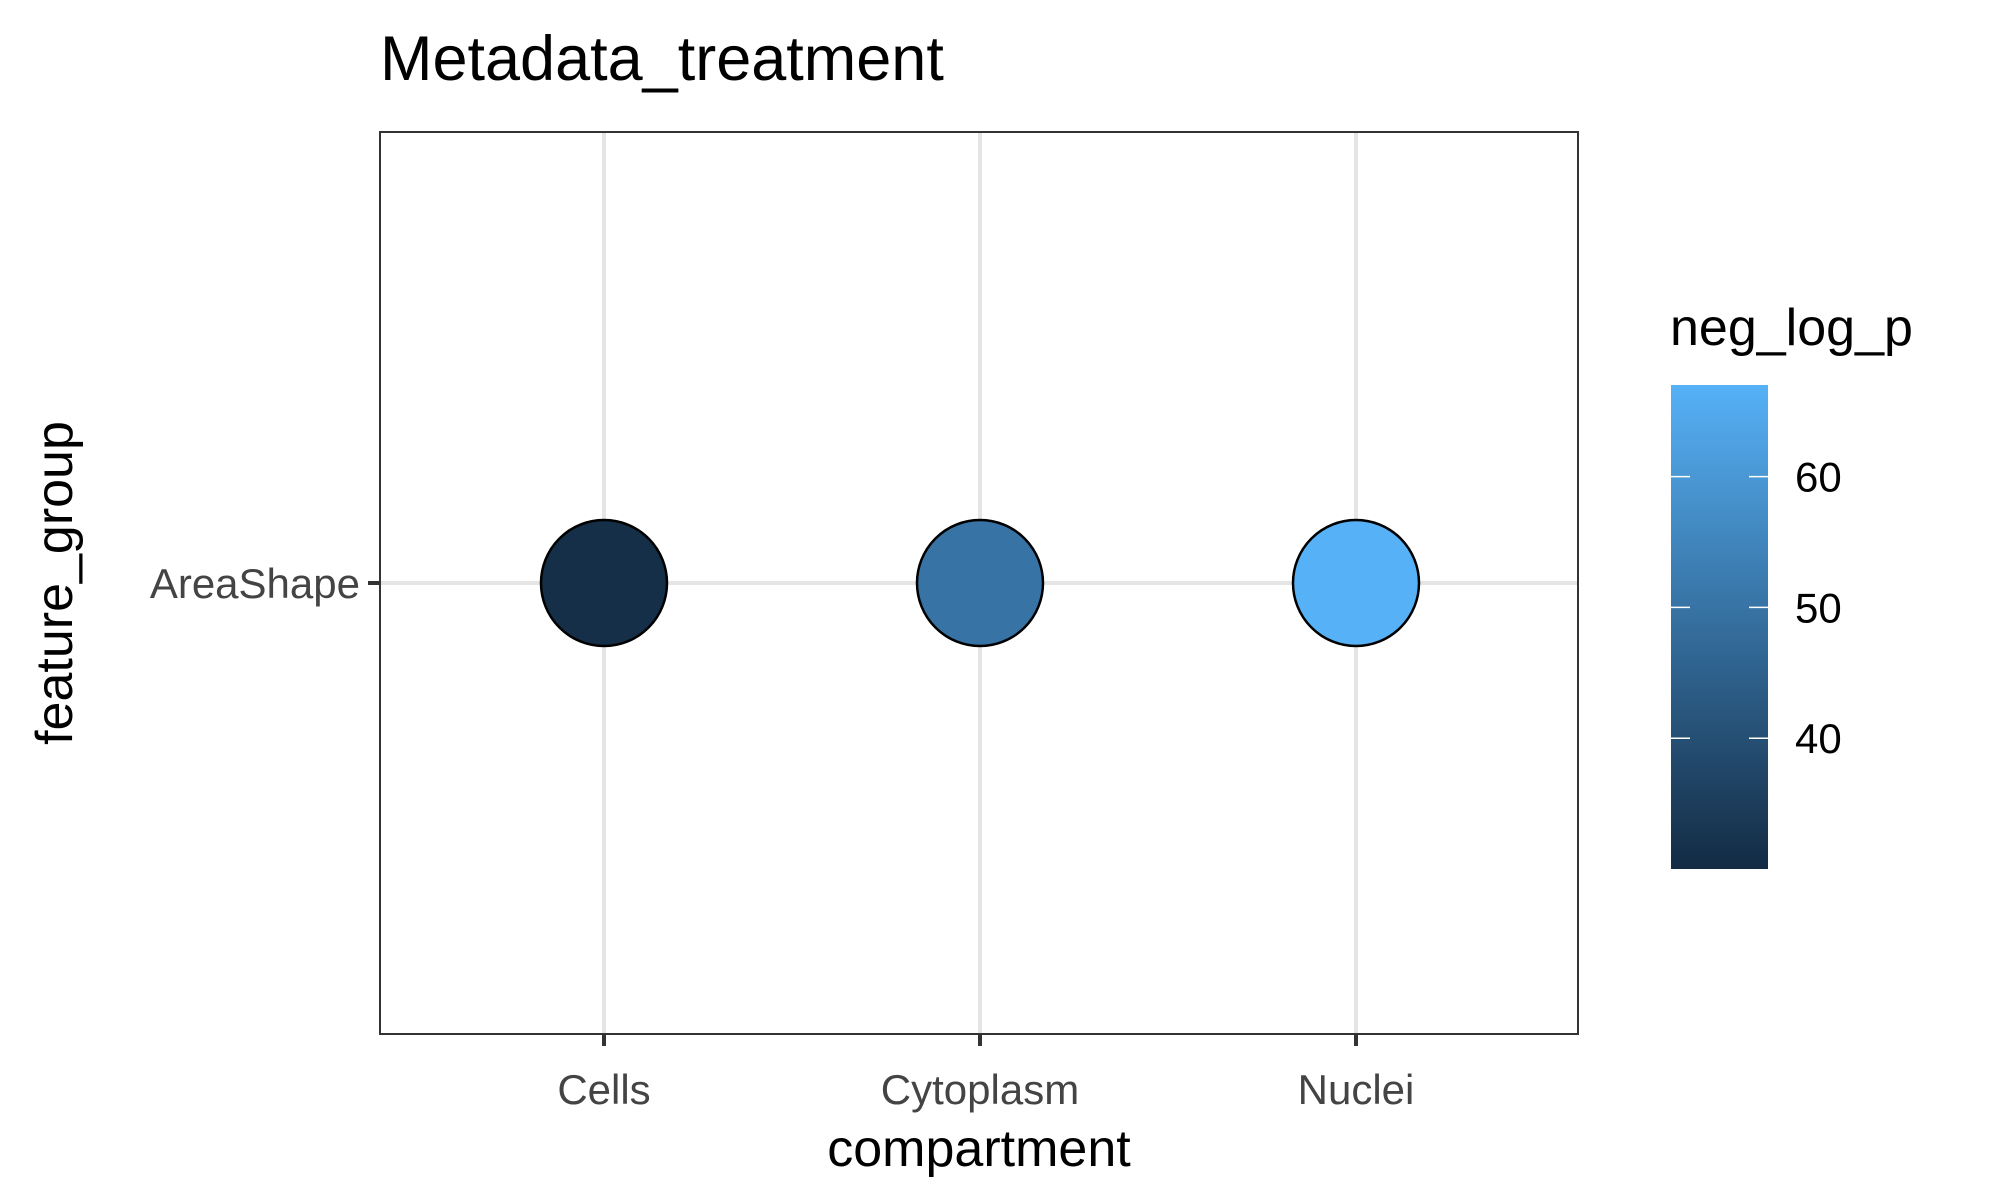  I want to click on legend-title: neg_log_p, so click(1791, 328).